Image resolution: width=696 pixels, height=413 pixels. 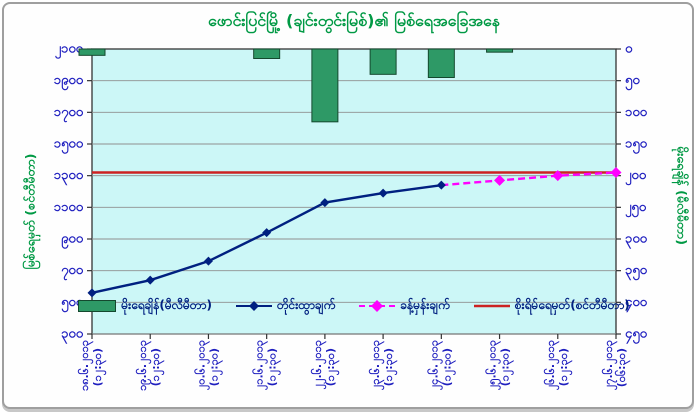 What do you see at coordinates (208, 364) in the screenshot?
I see `x-axis-tick-label: ၂၀.၆.၂၀၁၃(၁၂:၃၀)` at bounding box center [208, 364].